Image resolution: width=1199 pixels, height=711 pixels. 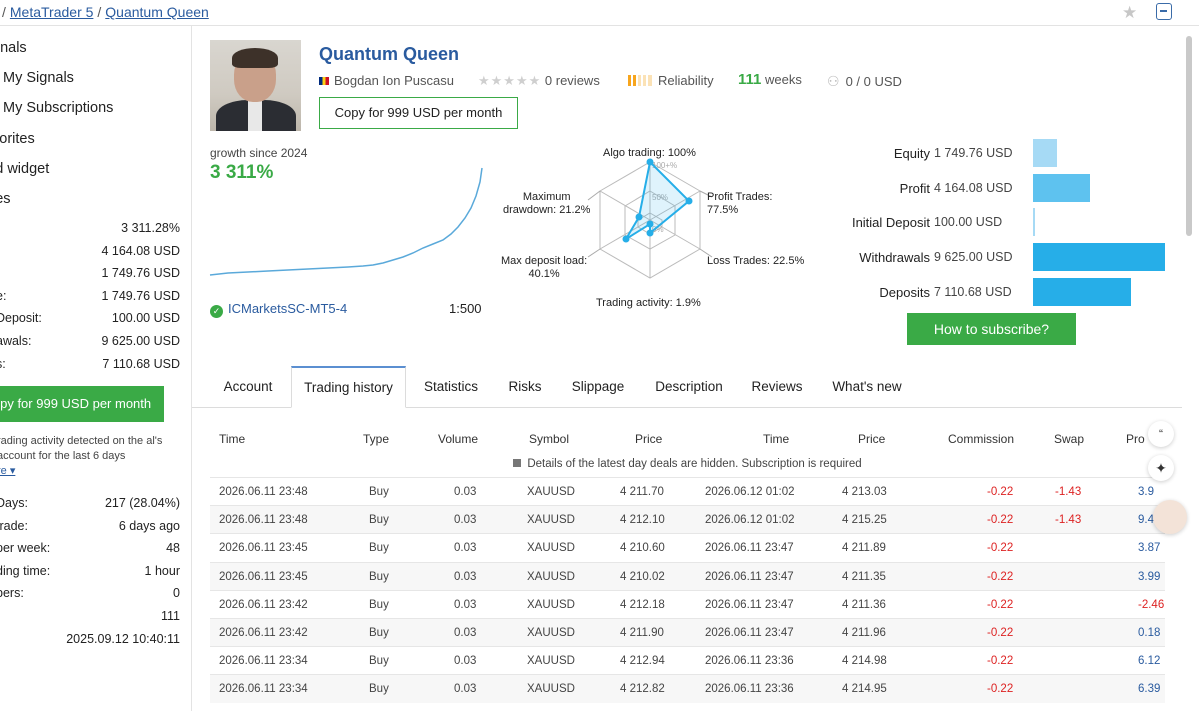 I want to click on bookmark-icon, so click(x=1164, y=11).